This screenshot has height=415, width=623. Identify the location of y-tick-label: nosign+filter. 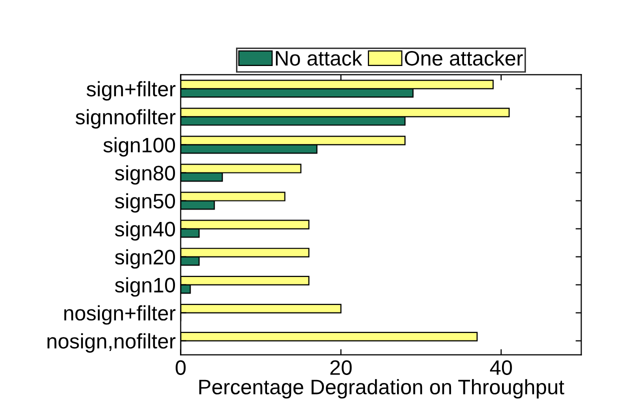
(120, 315).